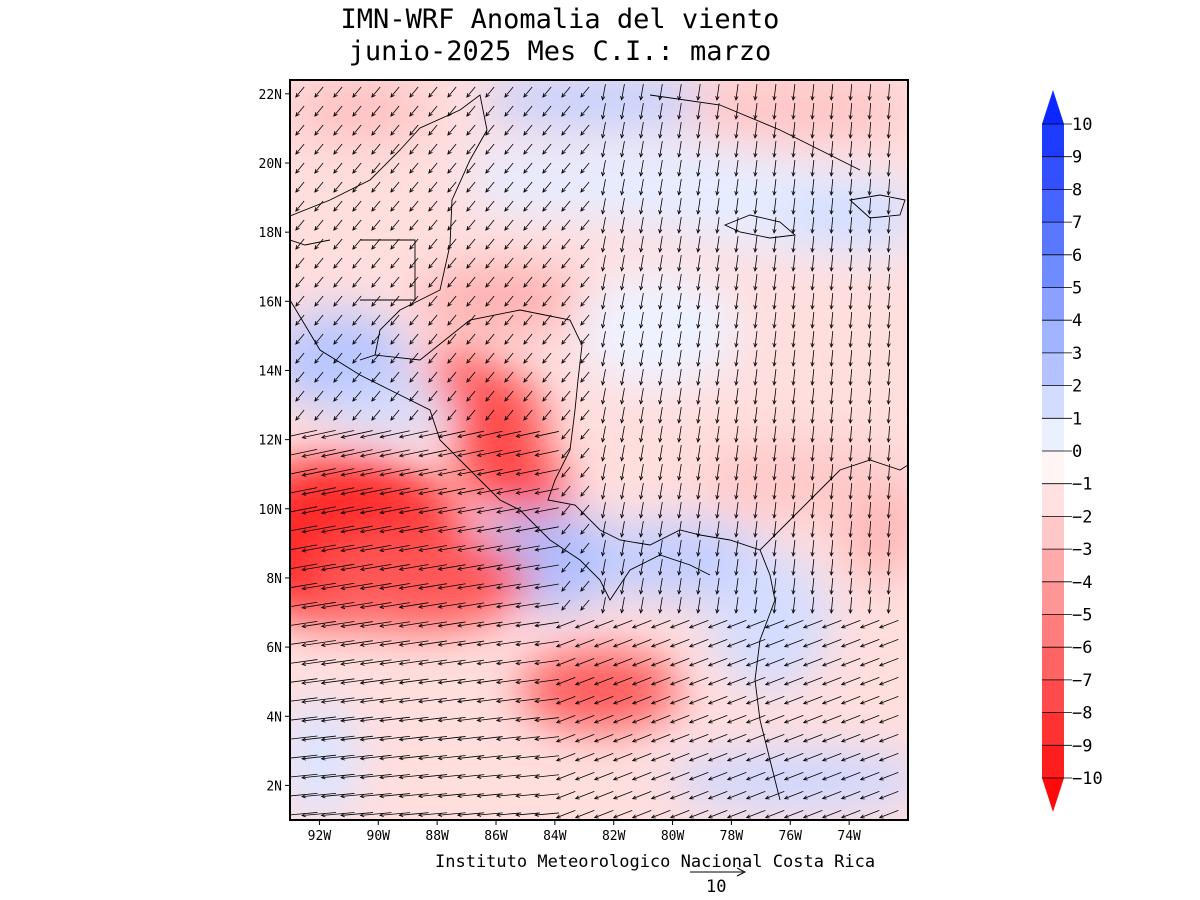 The height and width of the screenshot is (900, 1200). I want to click on colorbar-level-label: 0, so click(1077, 452).